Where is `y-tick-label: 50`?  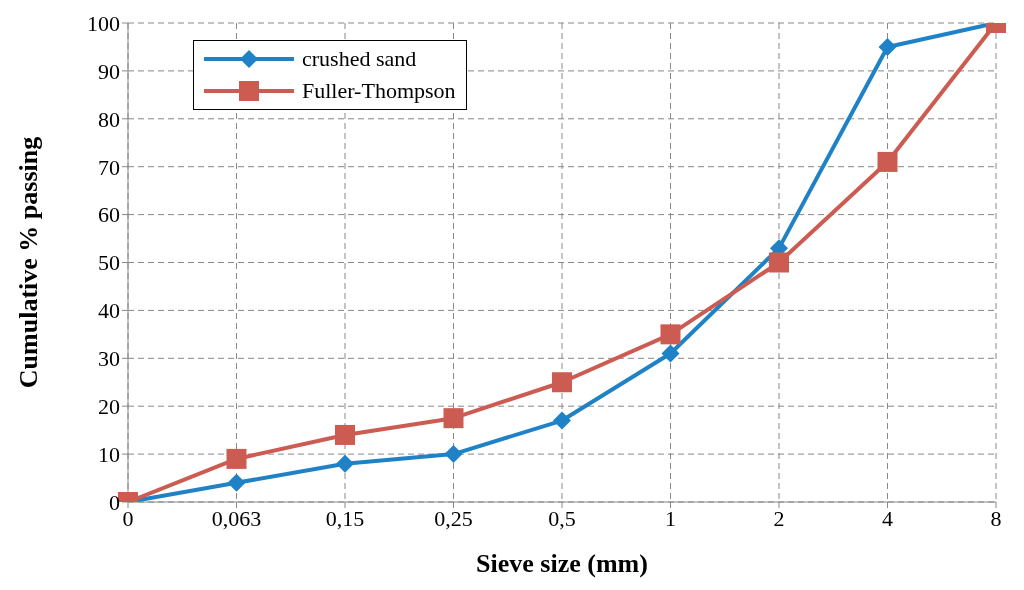 y-tick-label: 50 is located at coordinates (109, 263).